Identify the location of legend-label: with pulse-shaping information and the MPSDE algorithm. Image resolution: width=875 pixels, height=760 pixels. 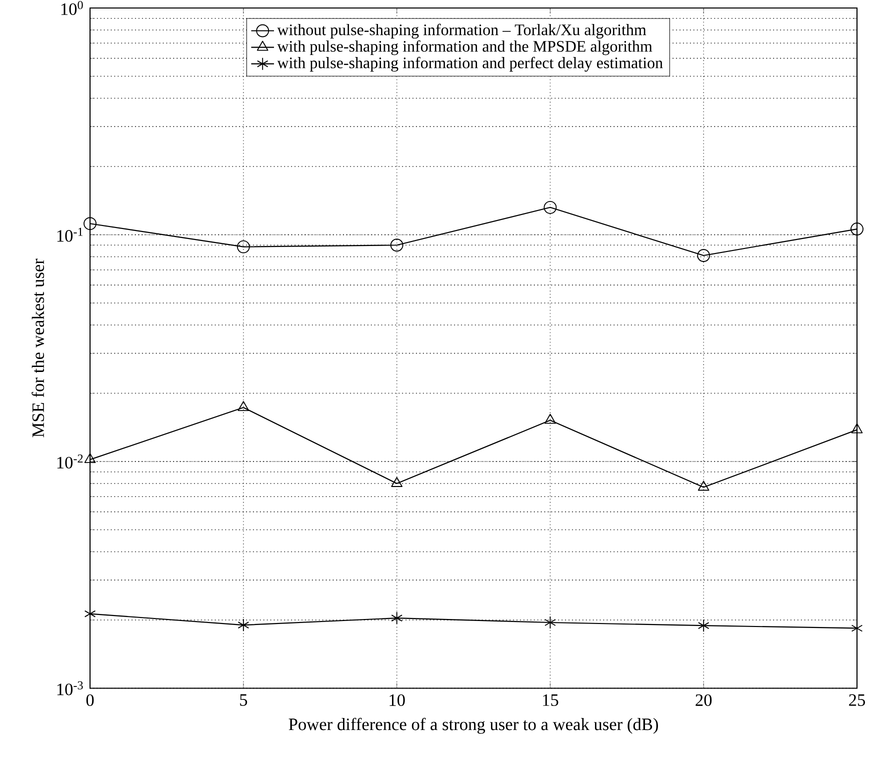
(464, 47).